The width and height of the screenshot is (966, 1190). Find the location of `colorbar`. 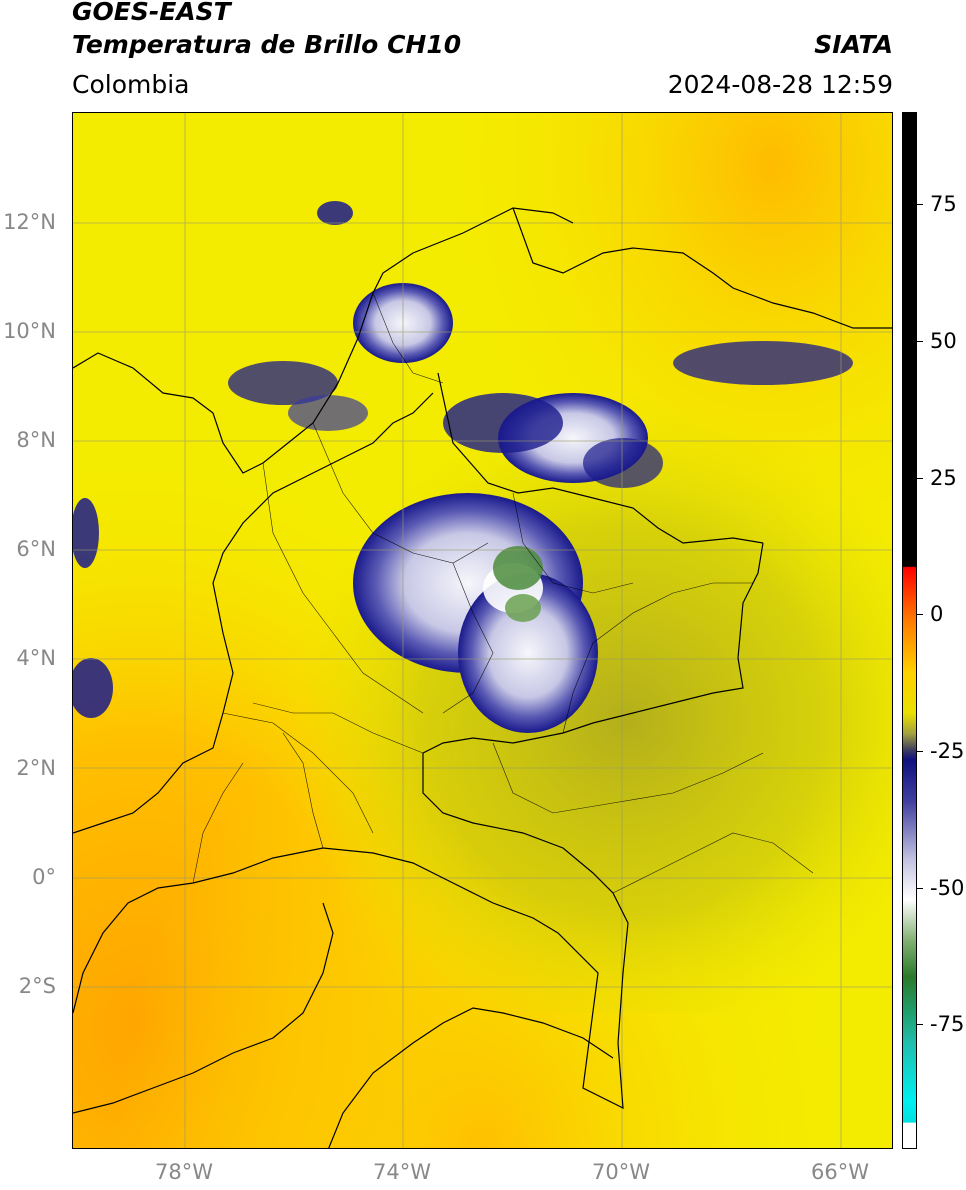

colorbar is located at coordinates (909, 630).